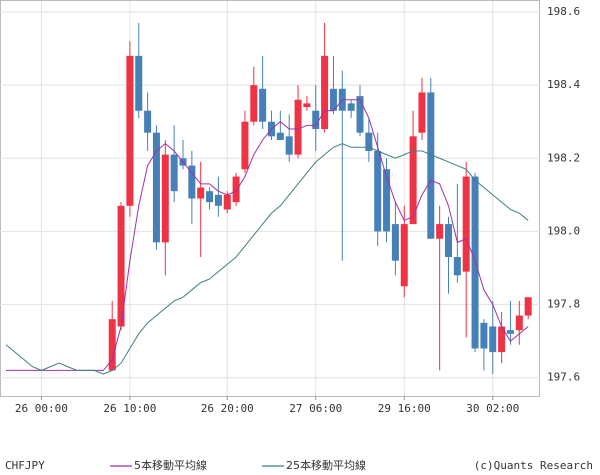  I want to click on symbol: CHFJPY, so click(25, 465).